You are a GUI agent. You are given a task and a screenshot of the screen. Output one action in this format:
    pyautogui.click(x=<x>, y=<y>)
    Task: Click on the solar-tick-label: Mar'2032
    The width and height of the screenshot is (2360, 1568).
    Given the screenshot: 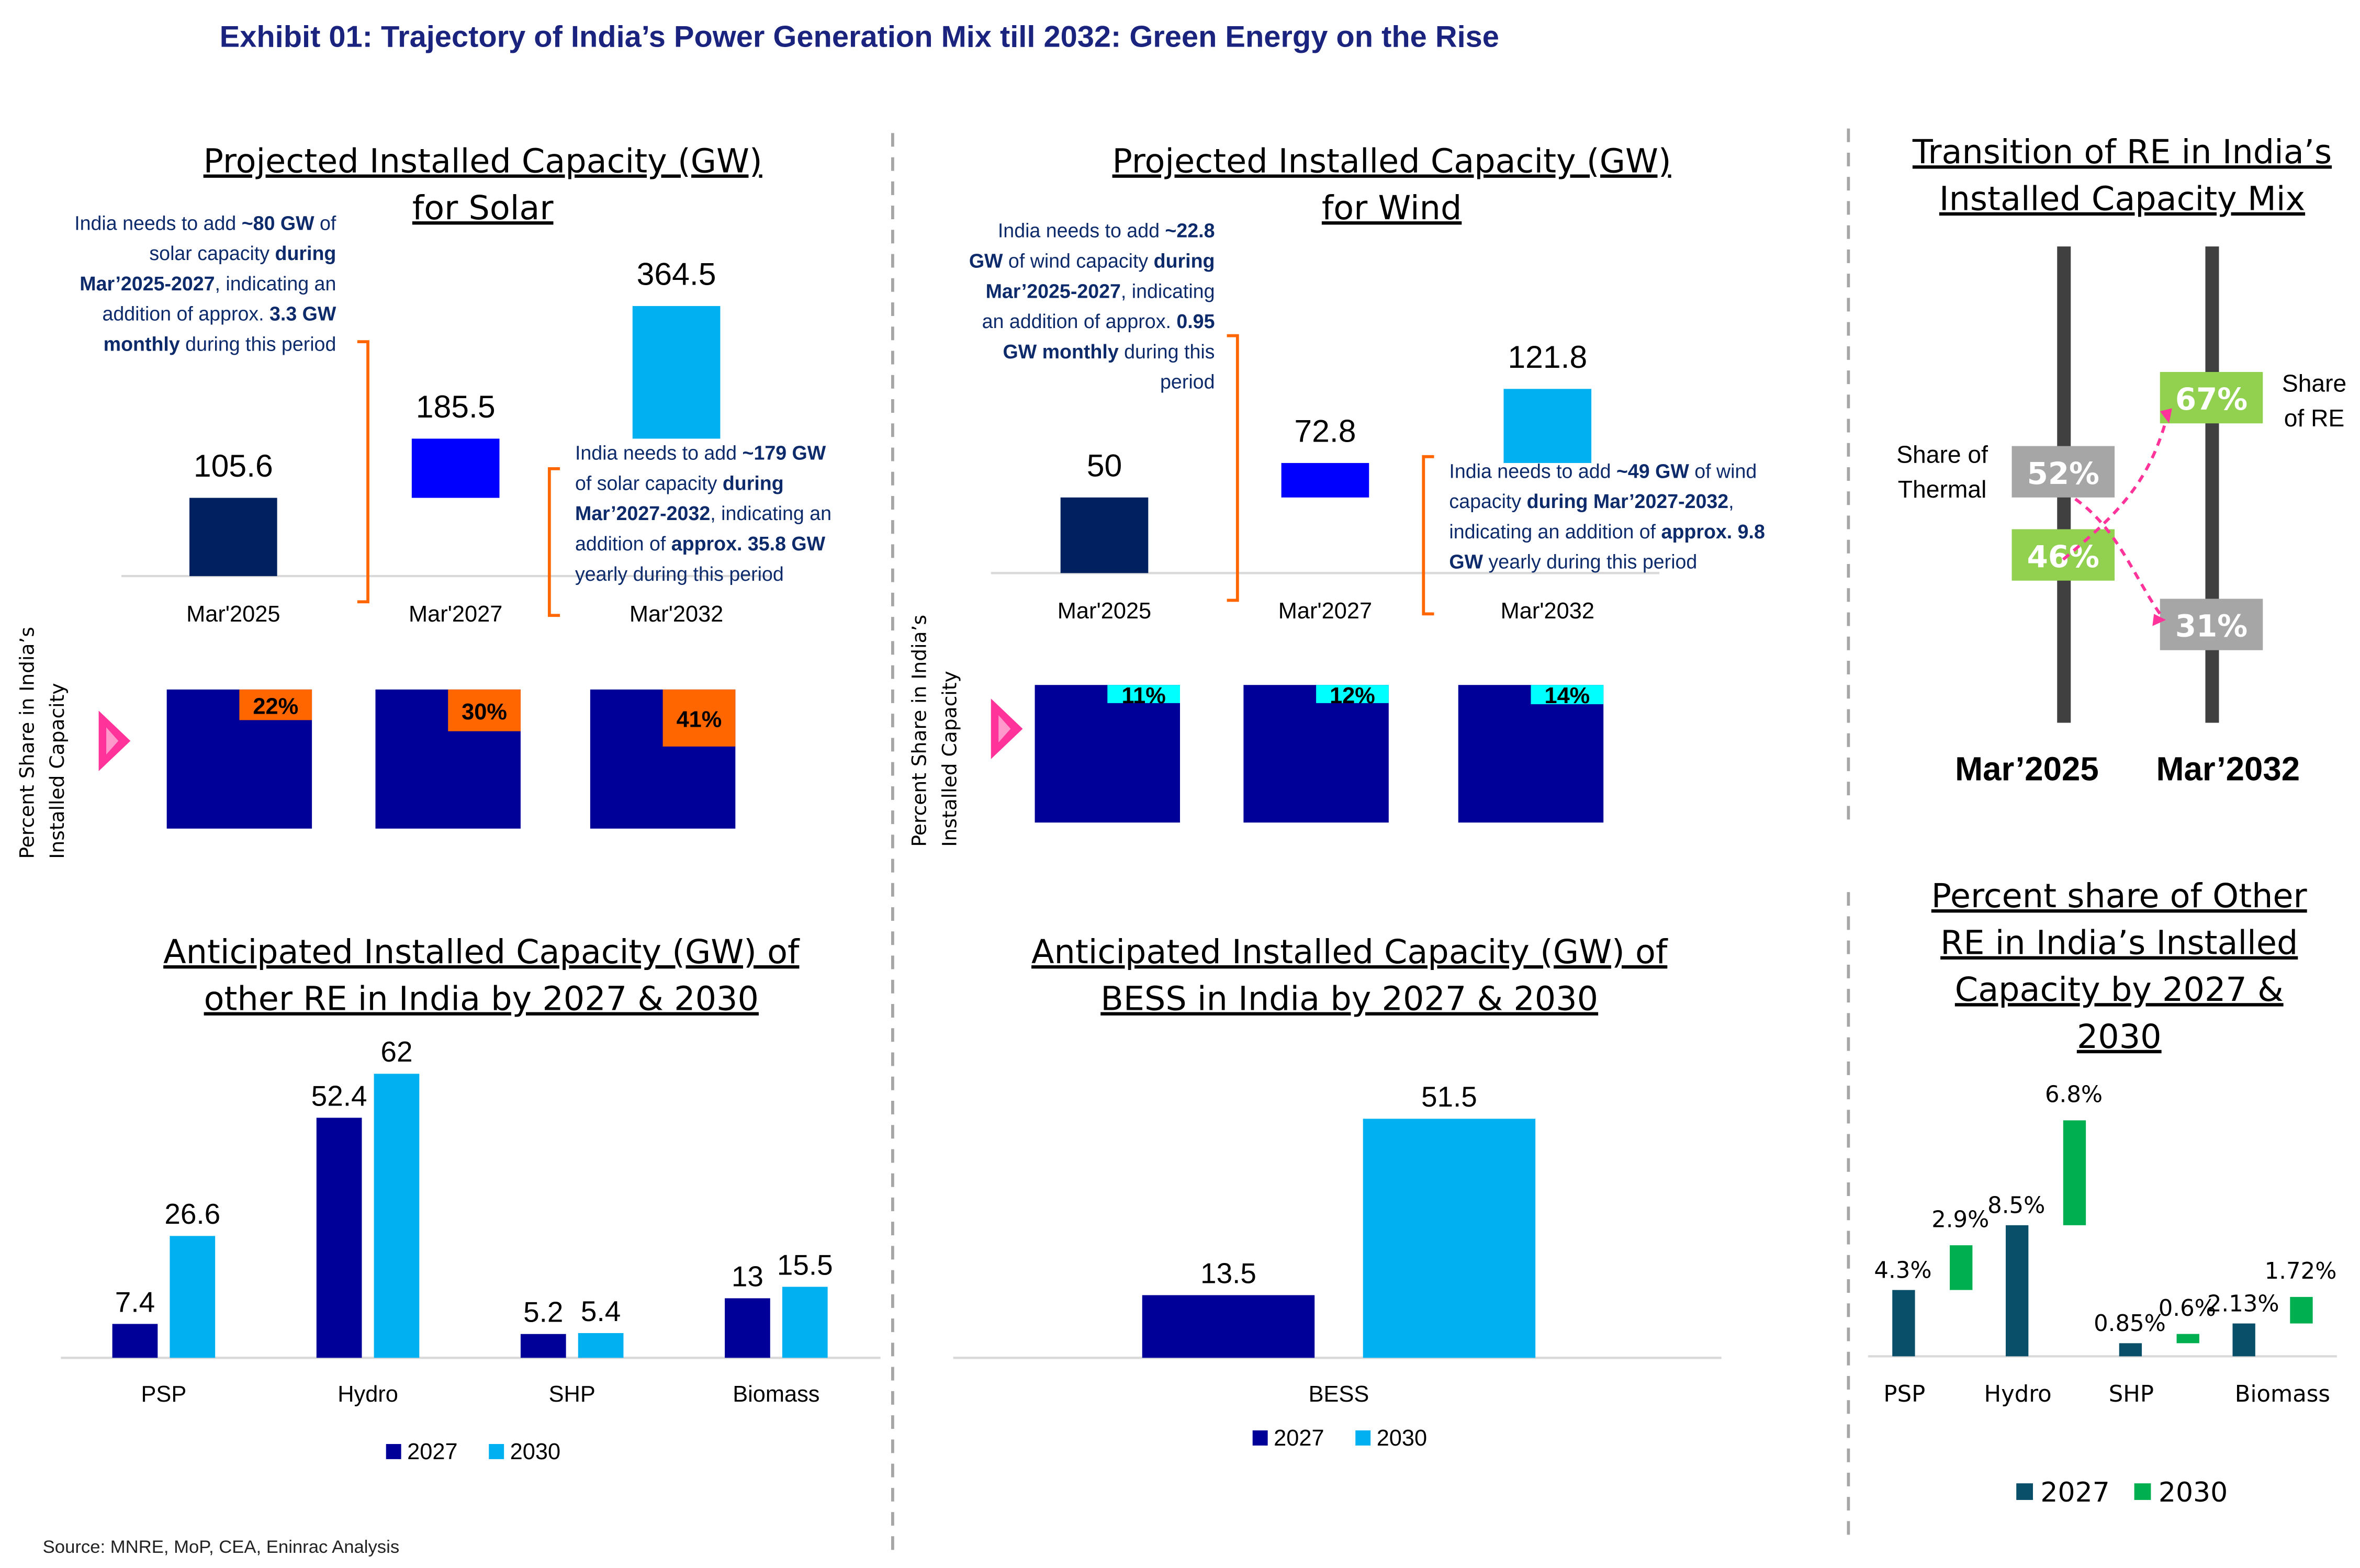 What is the action you would take?
    pyautogui.click(x=676, y=614)
    